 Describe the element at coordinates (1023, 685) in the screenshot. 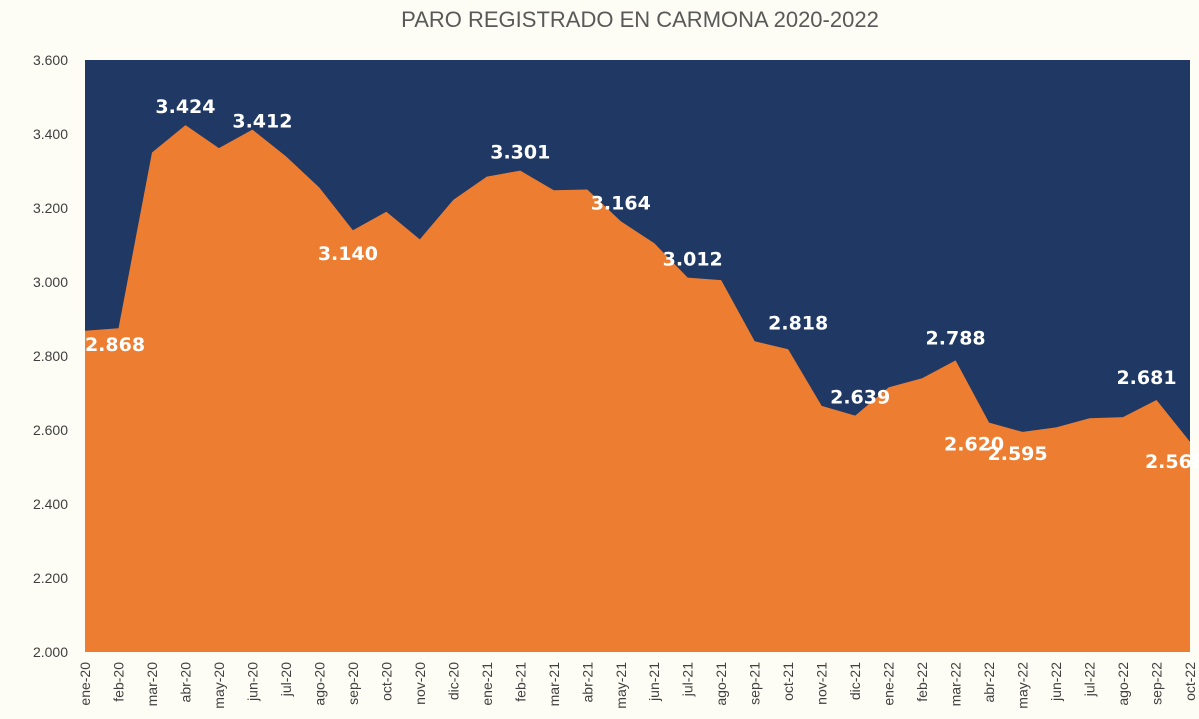

I see `x-tick-label: may-22` at that location.